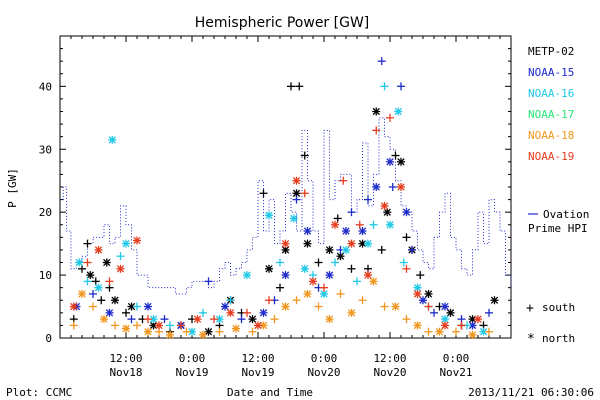 Image resolution: width=600 pixels, height=400 pixels. Describe the element at coordinates (551, 135) in the screenshot. I see `legend-entry: NOAA-18` at that location.